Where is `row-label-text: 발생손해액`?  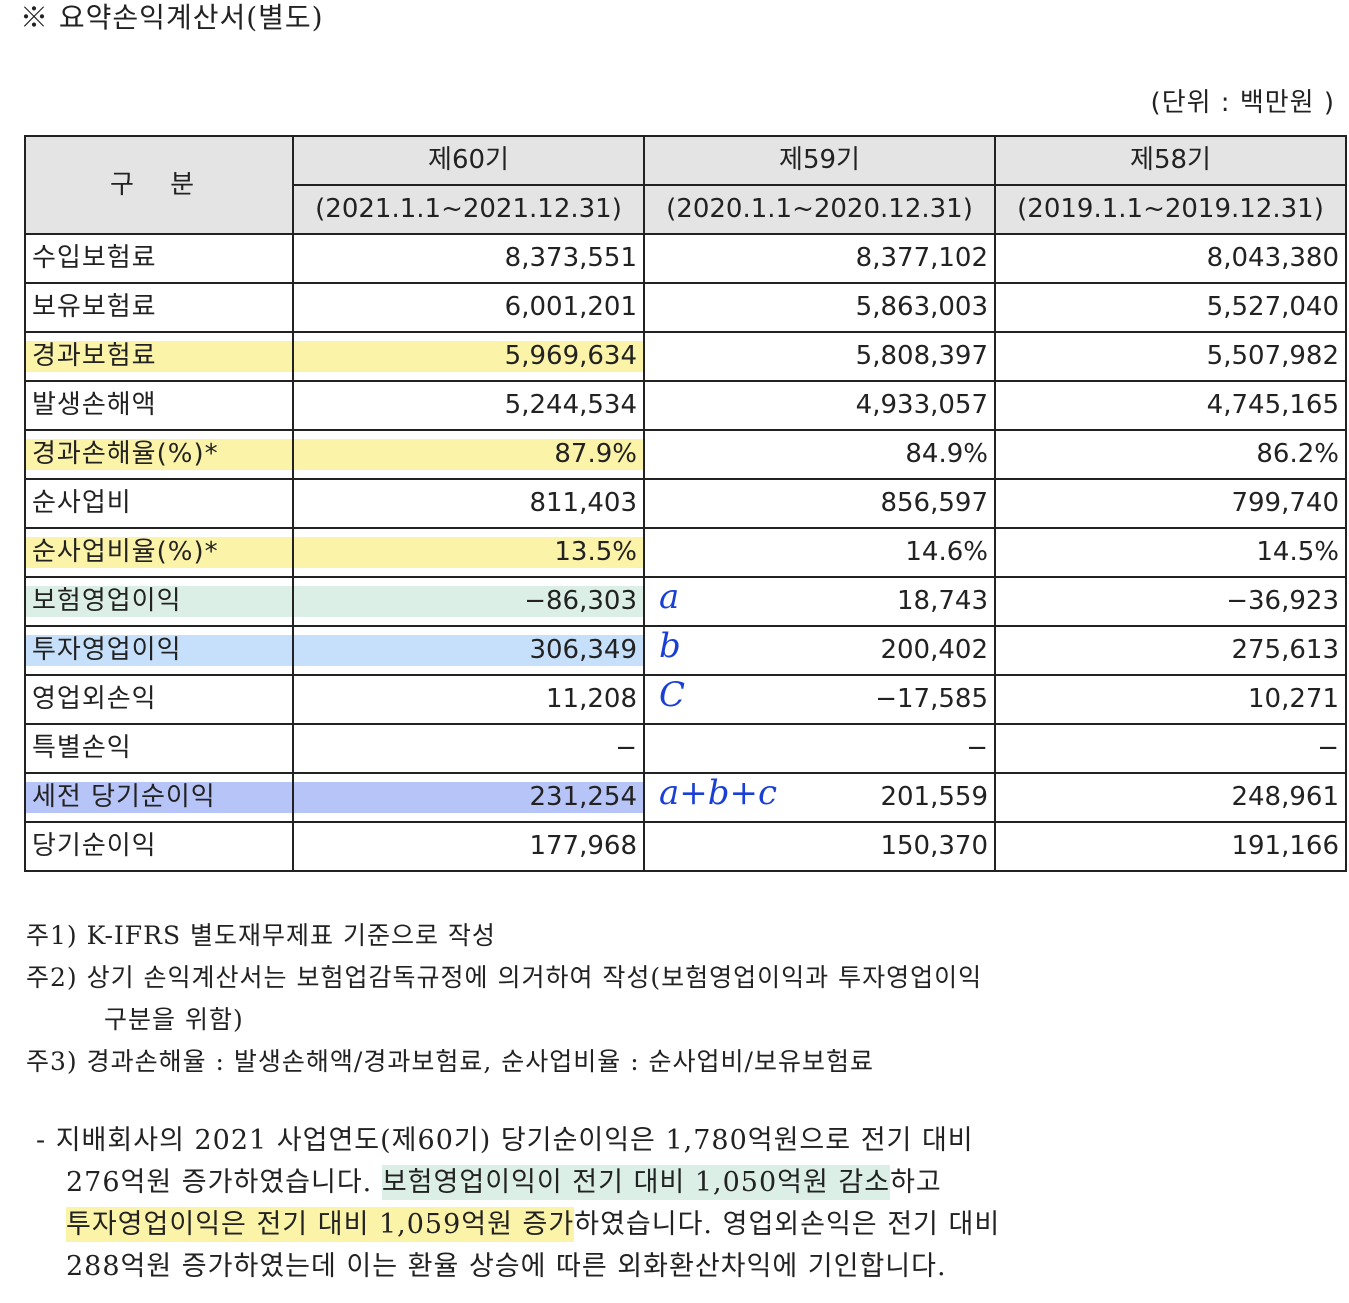
row-label-text: 발생손해액 is located at coordinates (94, 405).